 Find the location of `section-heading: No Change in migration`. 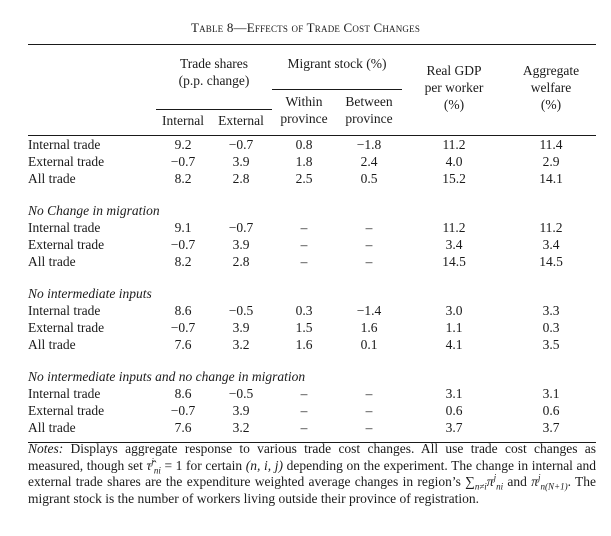

section-heading: No Change in migration is located at coordinates (94, 210).